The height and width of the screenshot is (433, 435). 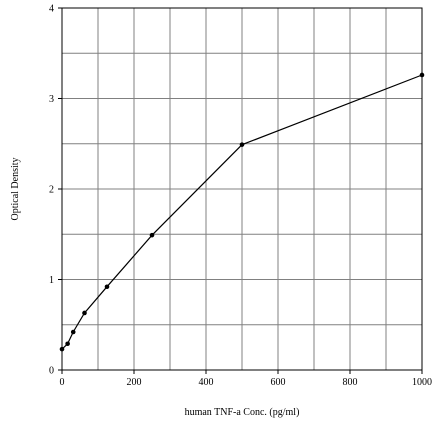 I want to click on y-axis-label: Optical Density, so click(x=15, y=188).